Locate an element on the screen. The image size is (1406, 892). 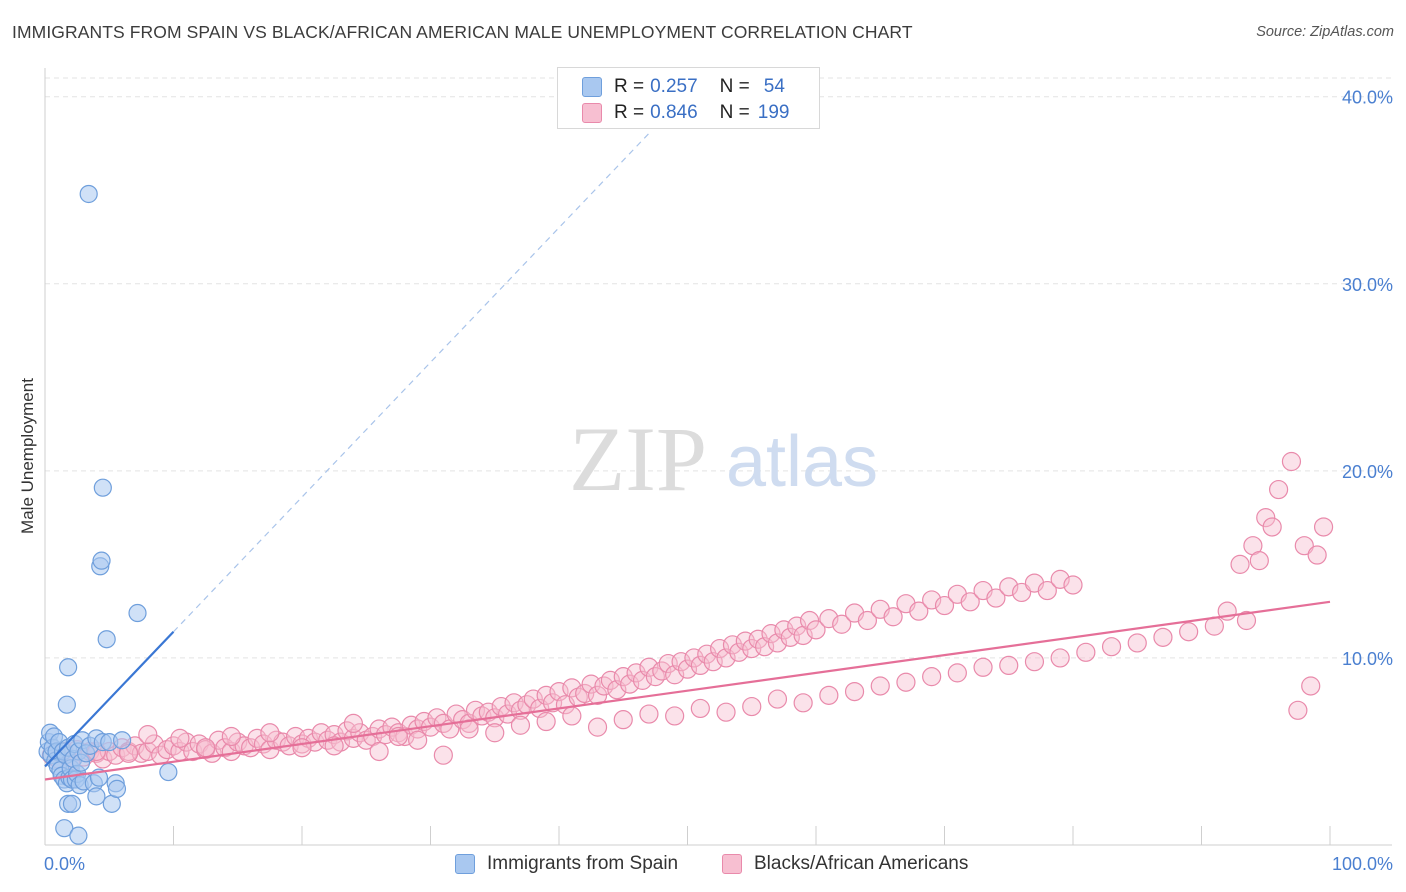
bottom-legend-black: Blacks/African Americans is located at coordinates (845, 864).